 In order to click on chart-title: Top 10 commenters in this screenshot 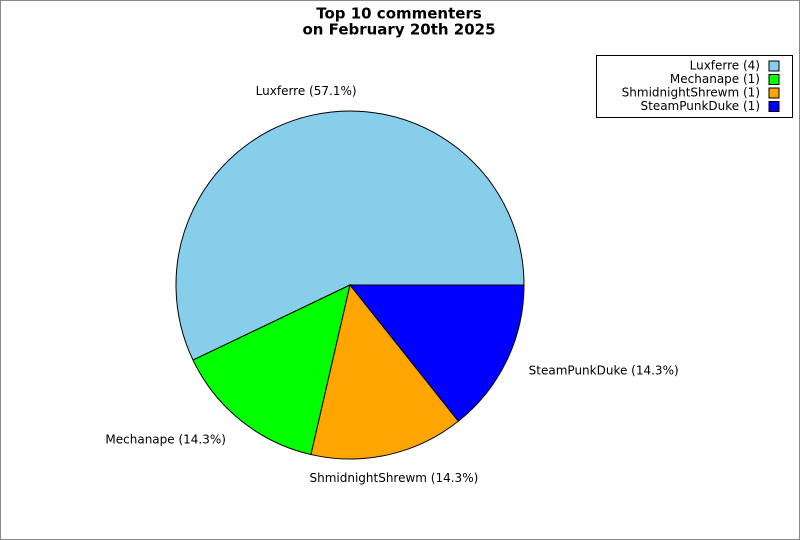, I will do `click(399, 14)`.